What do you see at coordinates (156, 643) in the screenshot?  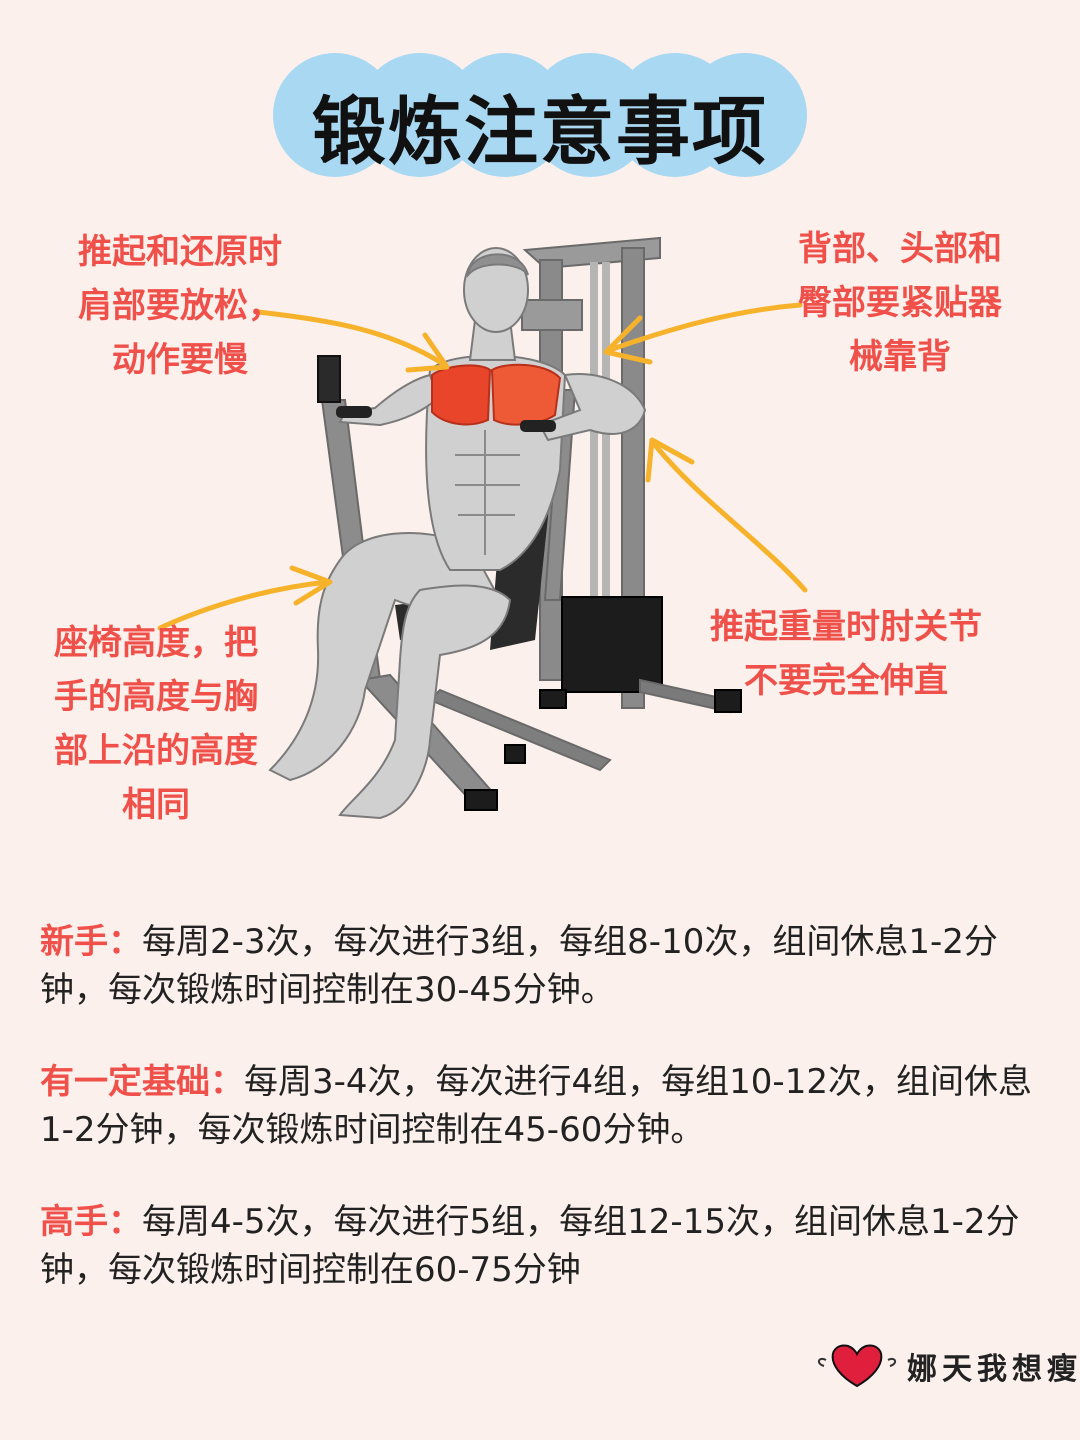 I see `note-line: 座椅高度，把` at bounding box center [156, 643].